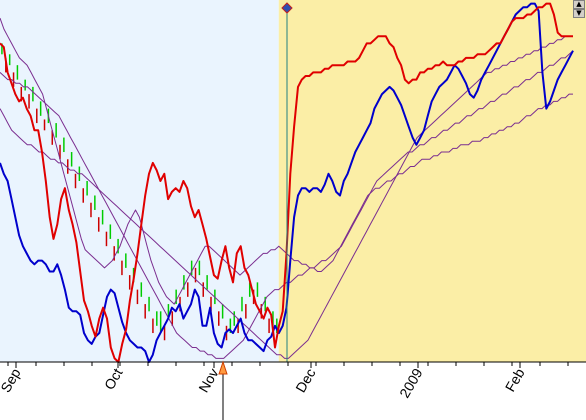 The height and width of the screenshot is (420, 586). I want to click on x-tick-label: Dec, so click(305, 381).